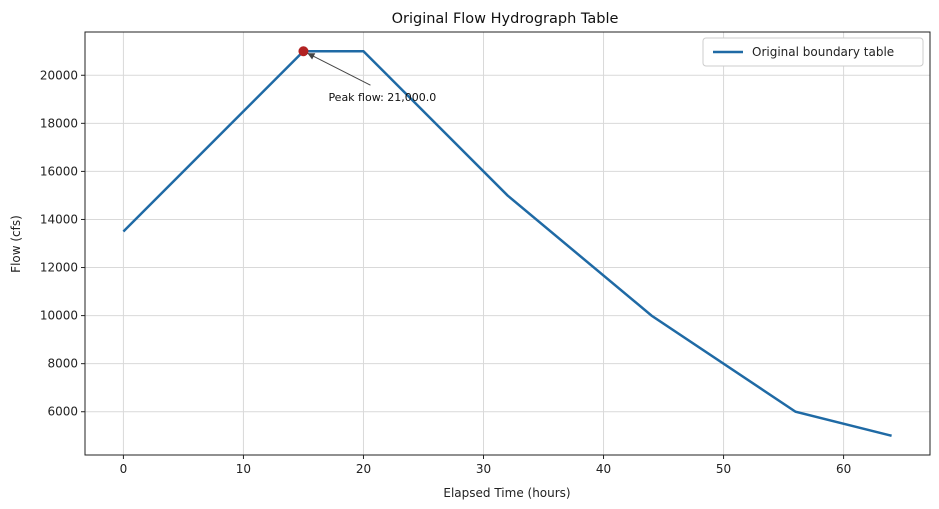 This screenshot has width=939, height=509. I want to click on y-tick-label: 14000, so click(59, 219).